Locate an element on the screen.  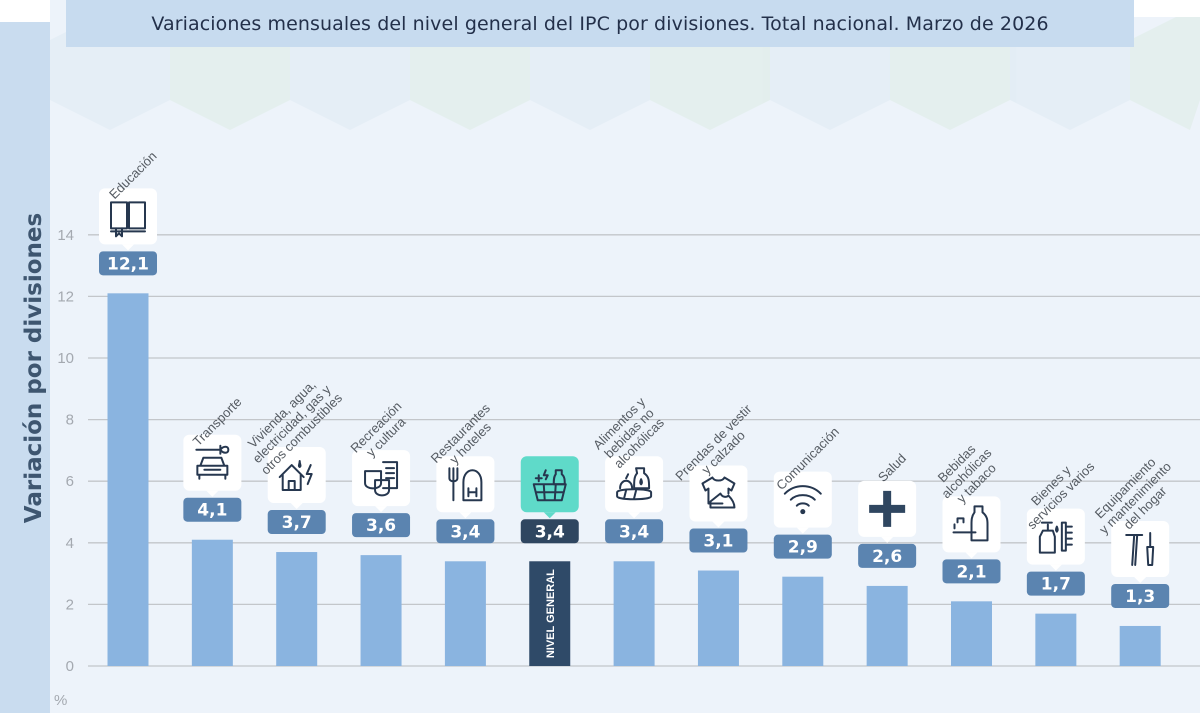
y-axis-band is located at coordinates (25, 356).